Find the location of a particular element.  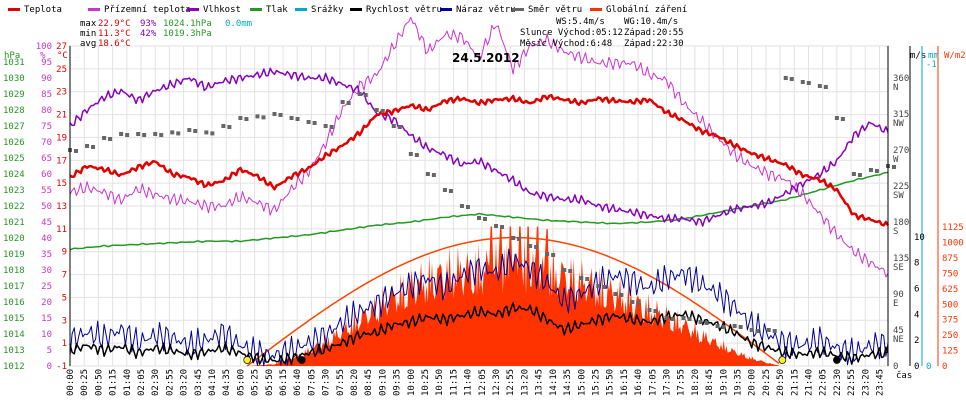

axis-tick-degc: 27 is located at coordinates (61, 47).